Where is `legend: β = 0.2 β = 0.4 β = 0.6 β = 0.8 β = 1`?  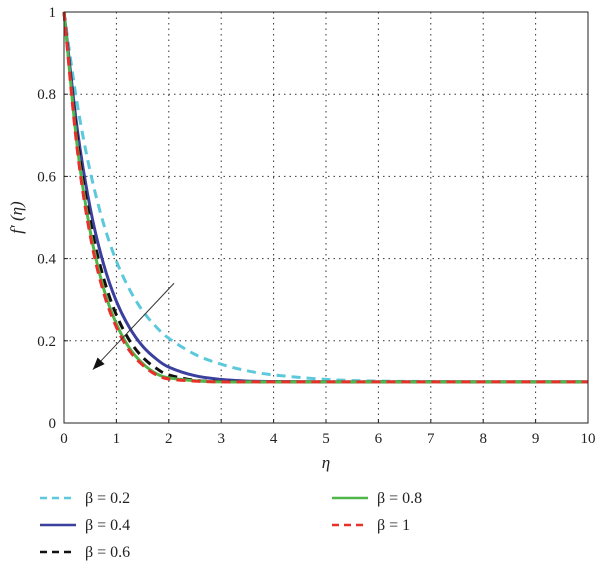
legend: β = 0.2 β = 0.4 β = 0.6 β = 0.8 β = 1 is located at coordinates (231, 525).